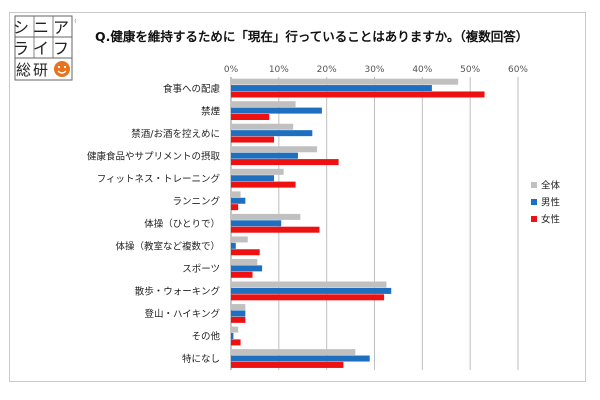  What do you see at coordinates (231, 70) in the screenshot?
I see `x-tick-label: 0%` at bounding box center [231, 70].